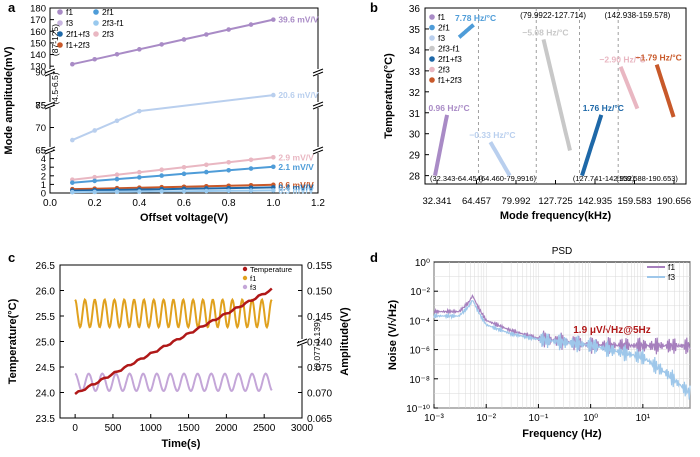 This screenshot has width=700, height=457. Describe the element at coordinates (43, 151) in the screenshot. I see `panel-a-ytick-label: 5` at that location.